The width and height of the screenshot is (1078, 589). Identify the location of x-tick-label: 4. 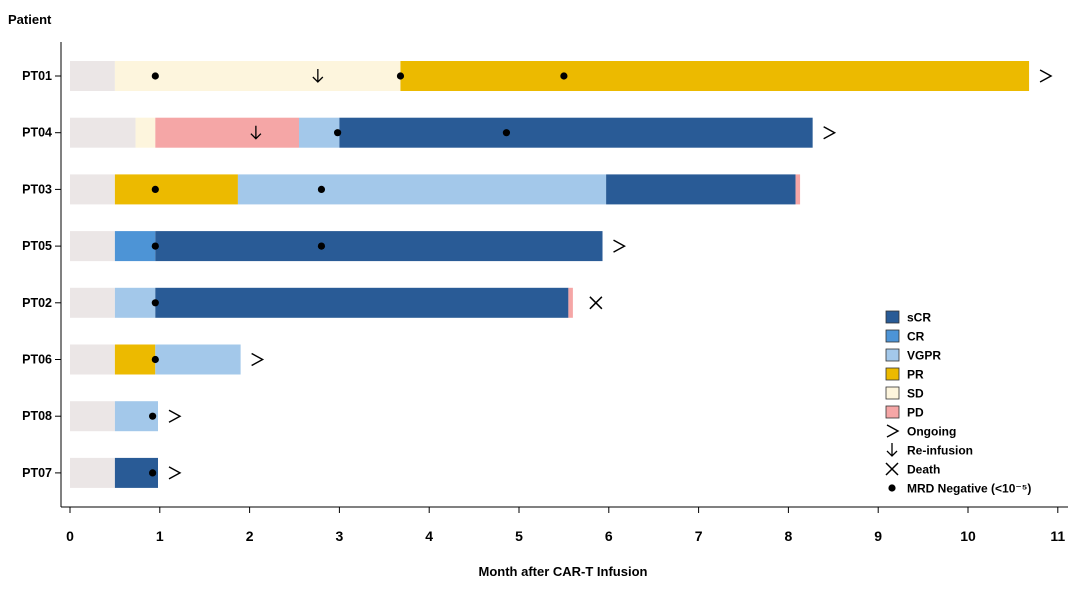
(429, 536).